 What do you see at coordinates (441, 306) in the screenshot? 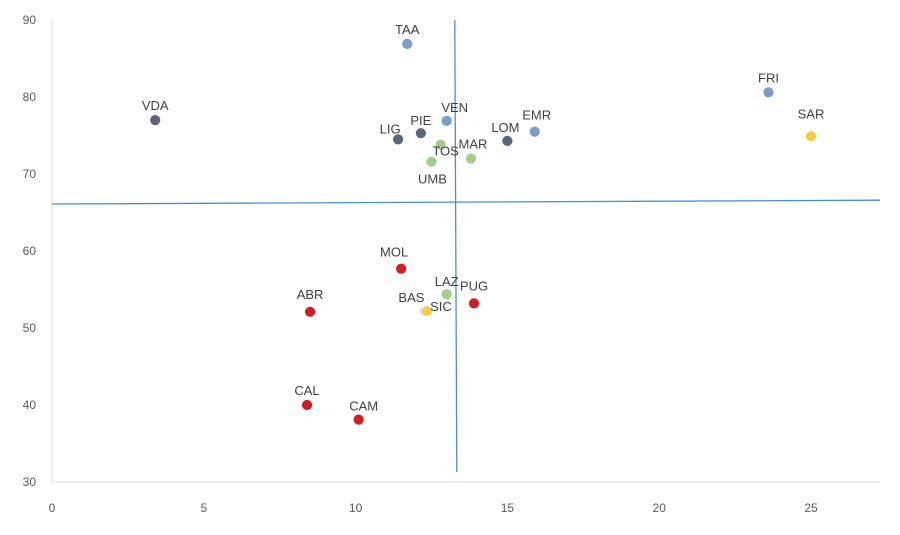
I see `data-label-sic: SIC` at bounding box center [441, 306].